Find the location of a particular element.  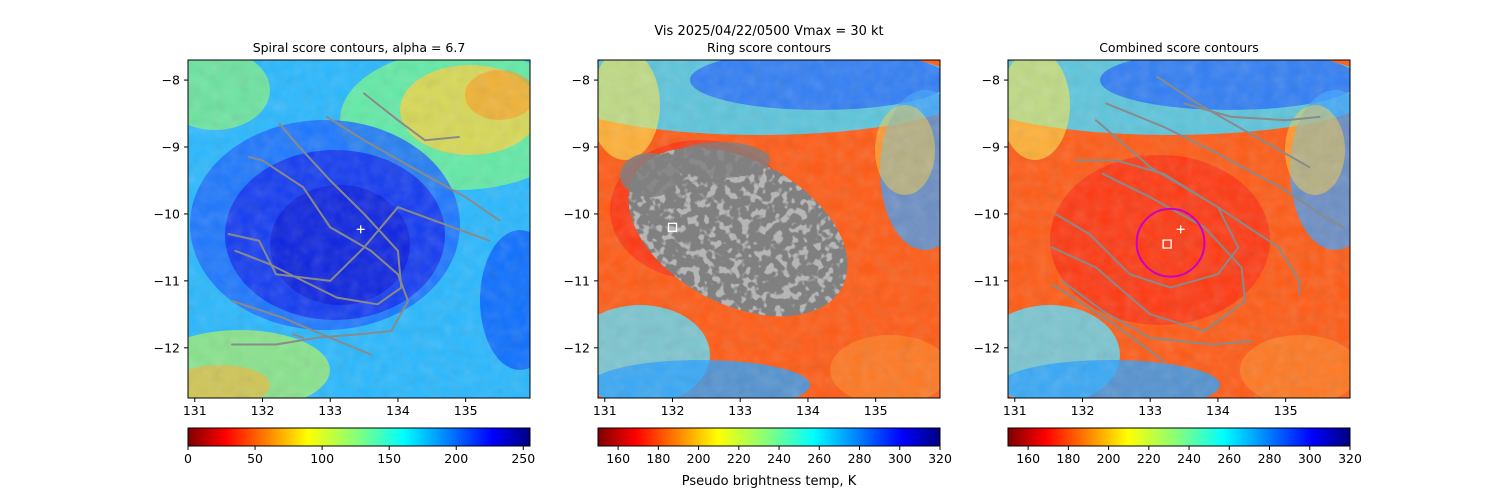

colorbar-tick-label: 100 is located at coordinates (322, 458).